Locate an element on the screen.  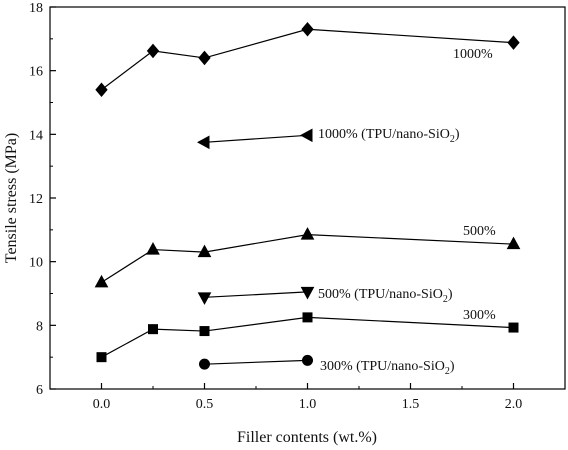
y-tick-label: 6 is located at coordinates (39, 390).